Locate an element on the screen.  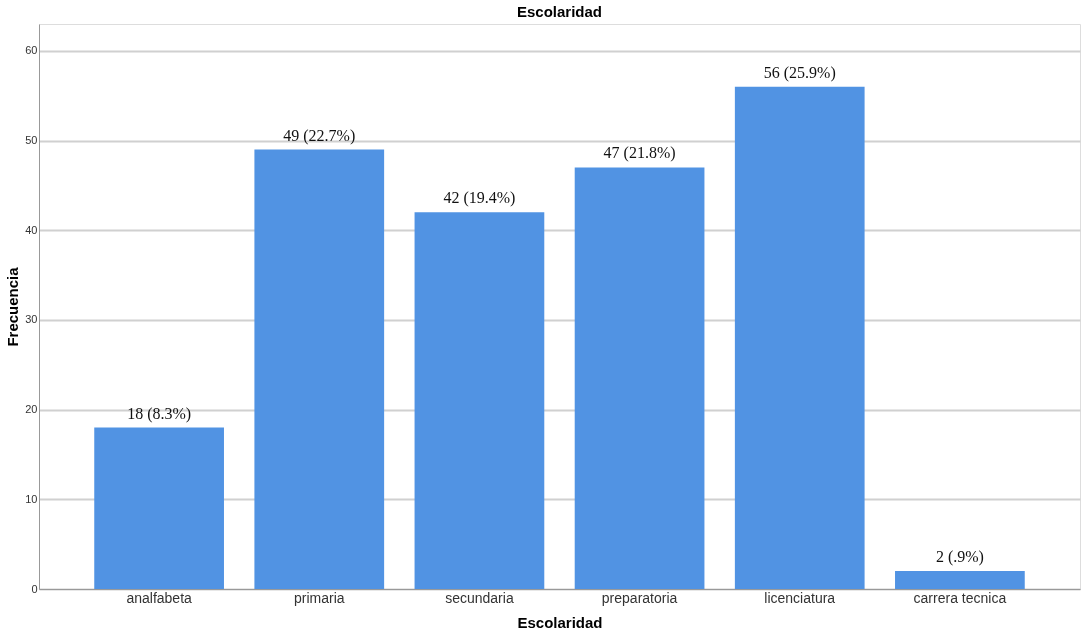
data-label: 18 (8.3%) is located at coordinates (159, 413).